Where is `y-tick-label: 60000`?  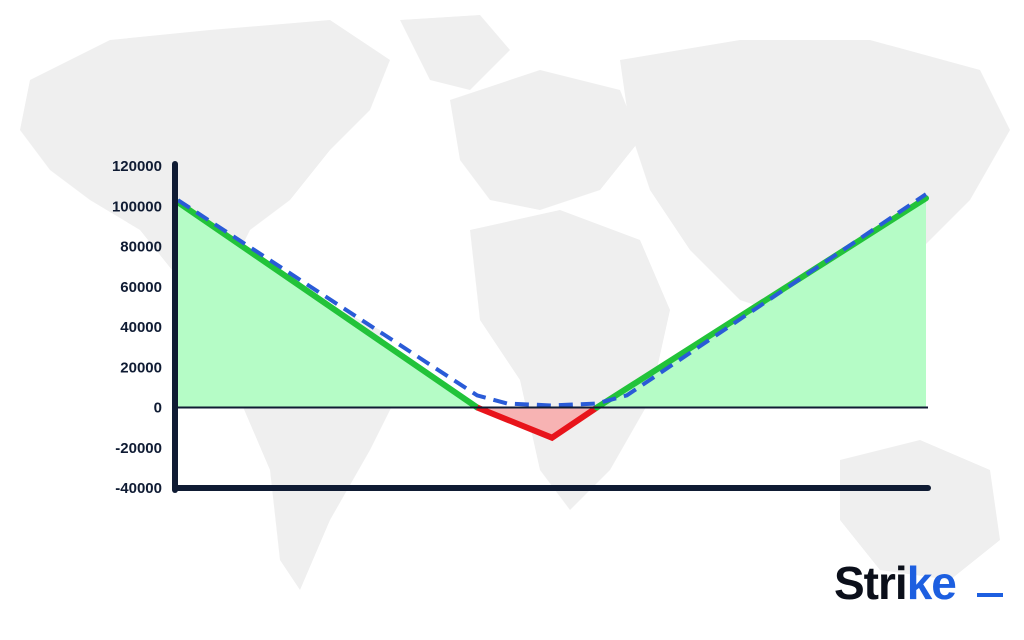 y-tick-label: 60000 is located at coordinates (141, 287).